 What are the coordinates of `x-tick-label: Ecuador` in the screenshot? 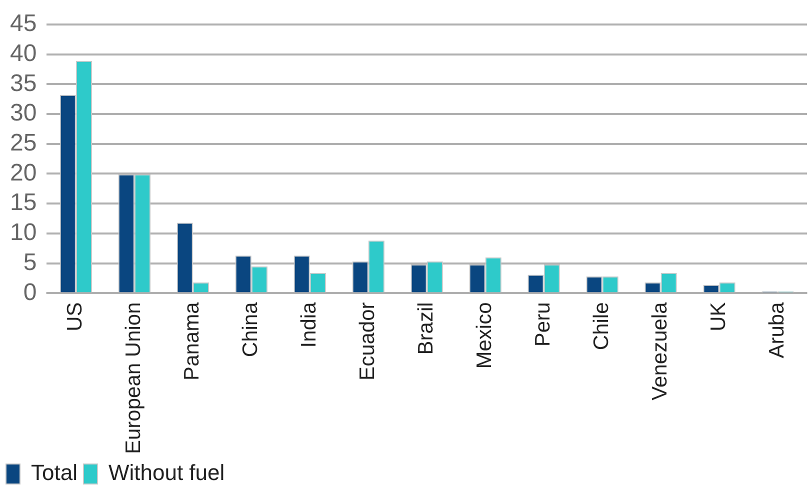 It's located at (368, 341).